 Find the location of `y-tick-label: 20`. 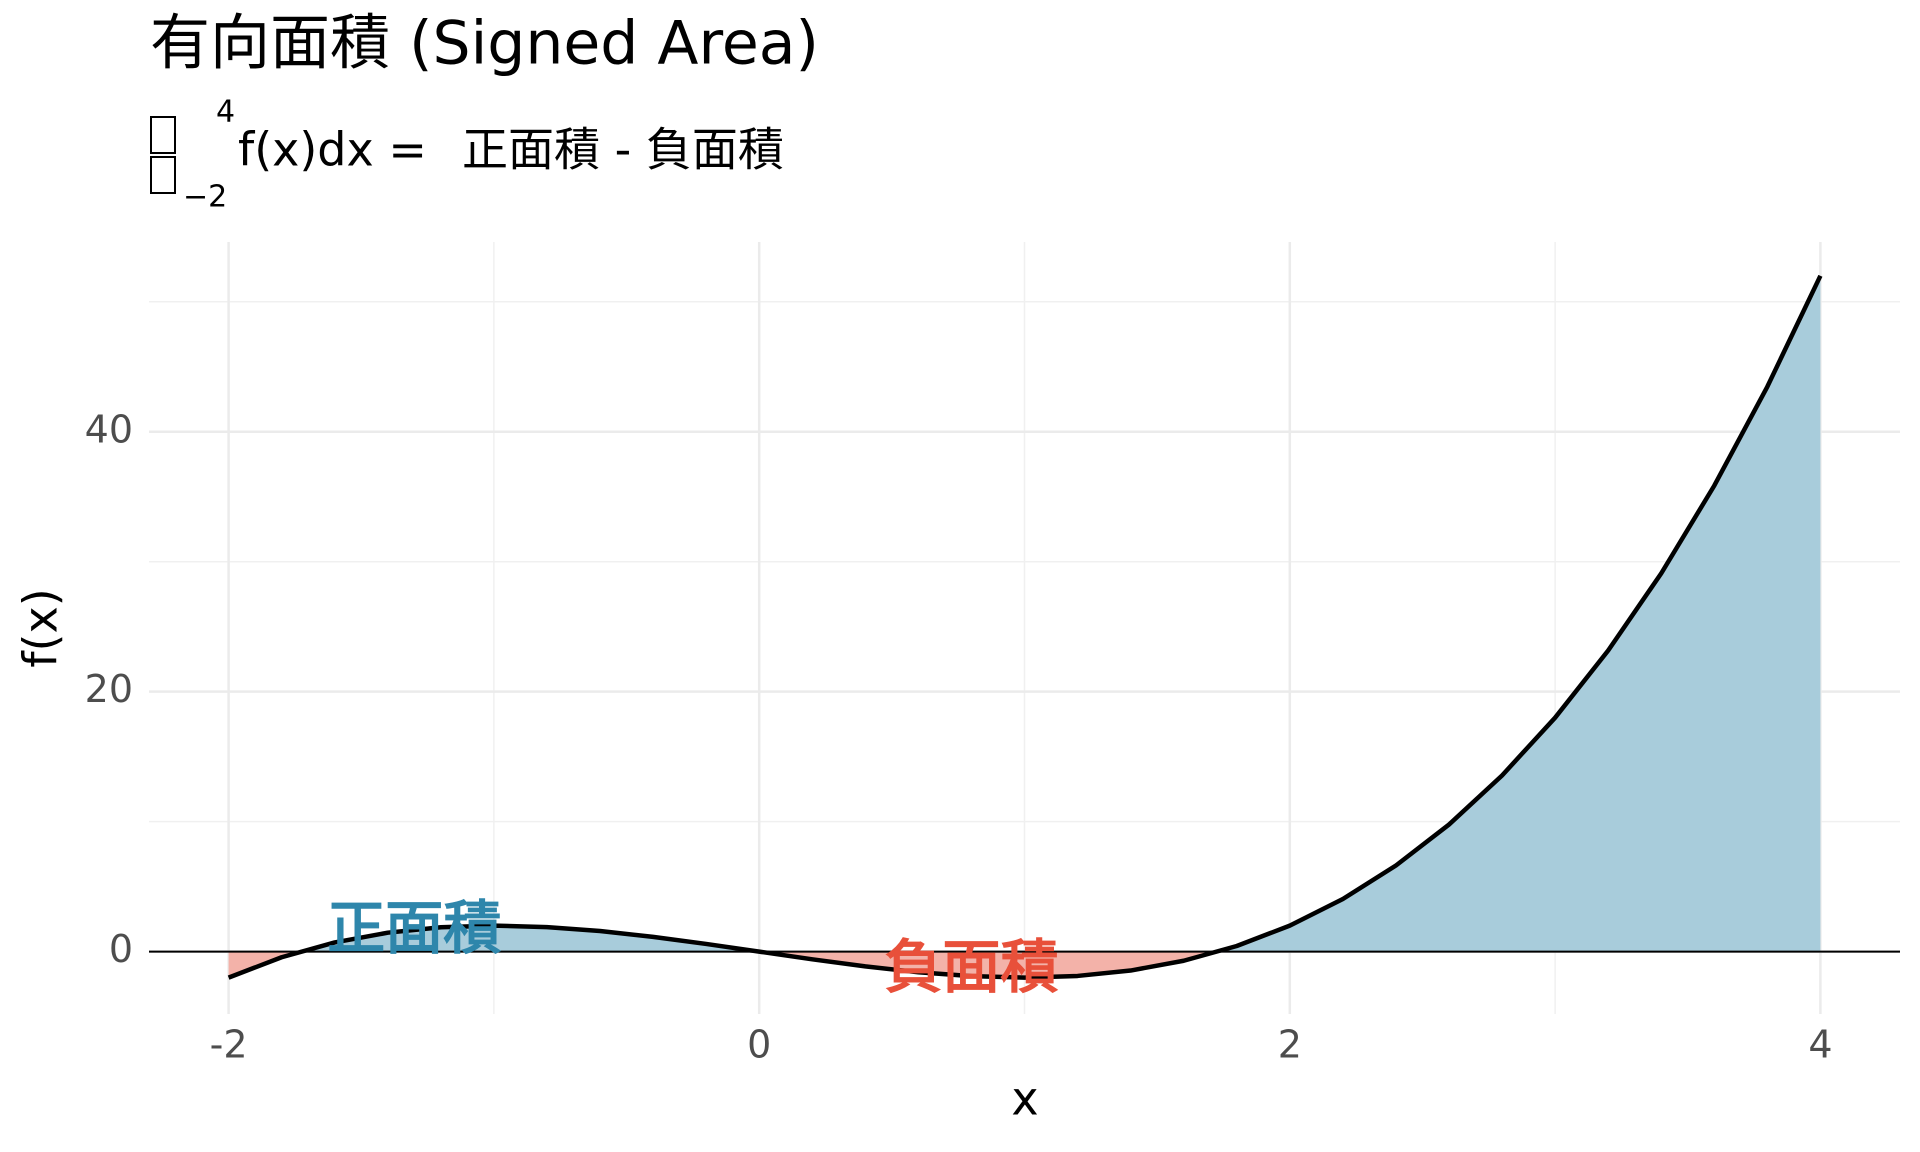

y-tick-label: 20 is located at coordinates (109, 689).